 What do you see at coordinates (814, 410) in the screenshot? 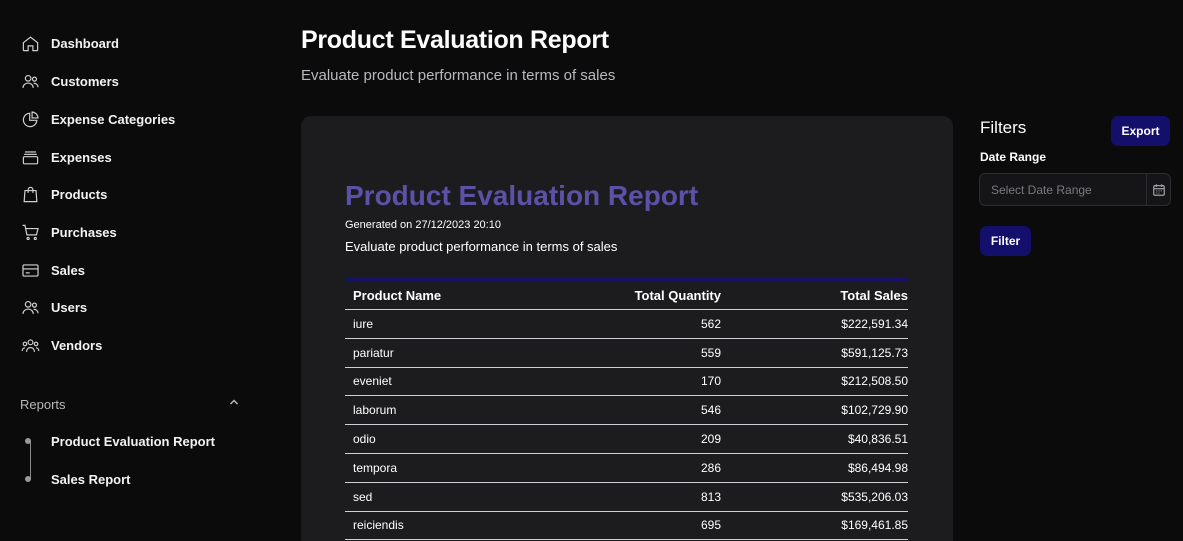
I see `cell-total-sales: $102,729.90` at bounding box center [814, 410].